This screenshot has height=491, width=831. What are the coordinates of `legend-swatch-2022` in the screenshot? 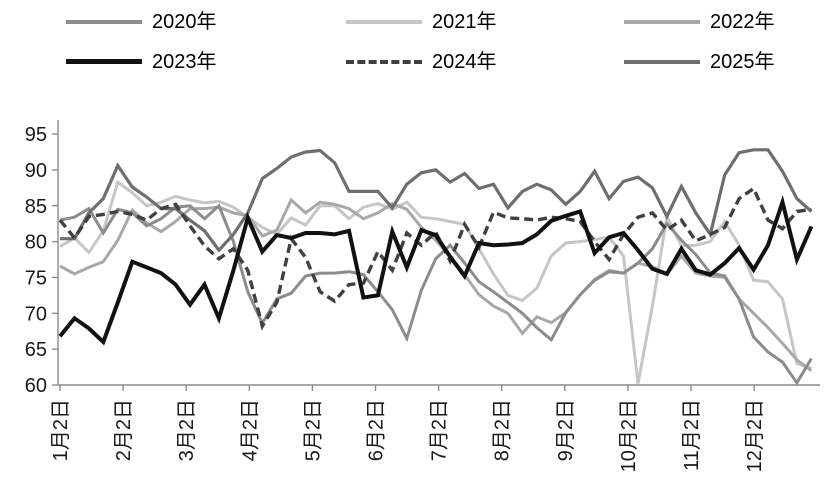 It's located at (662, 21).